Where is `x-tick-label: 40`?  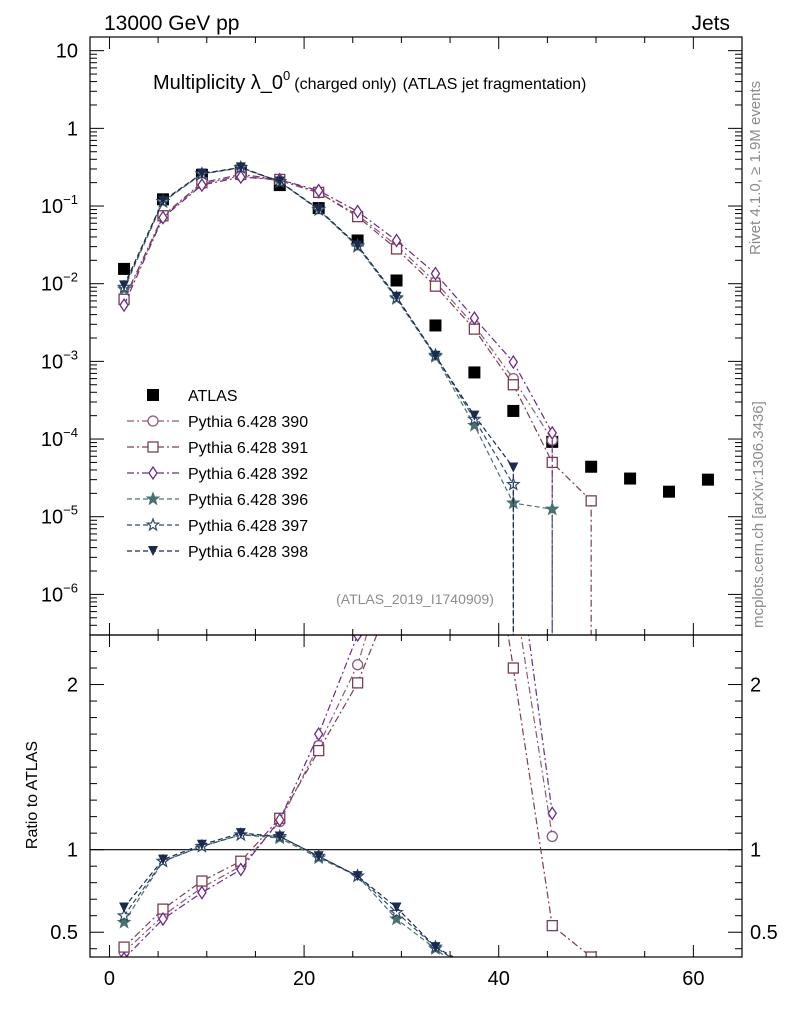 x-tick-label: 40 is located at coordinates (499, 979).